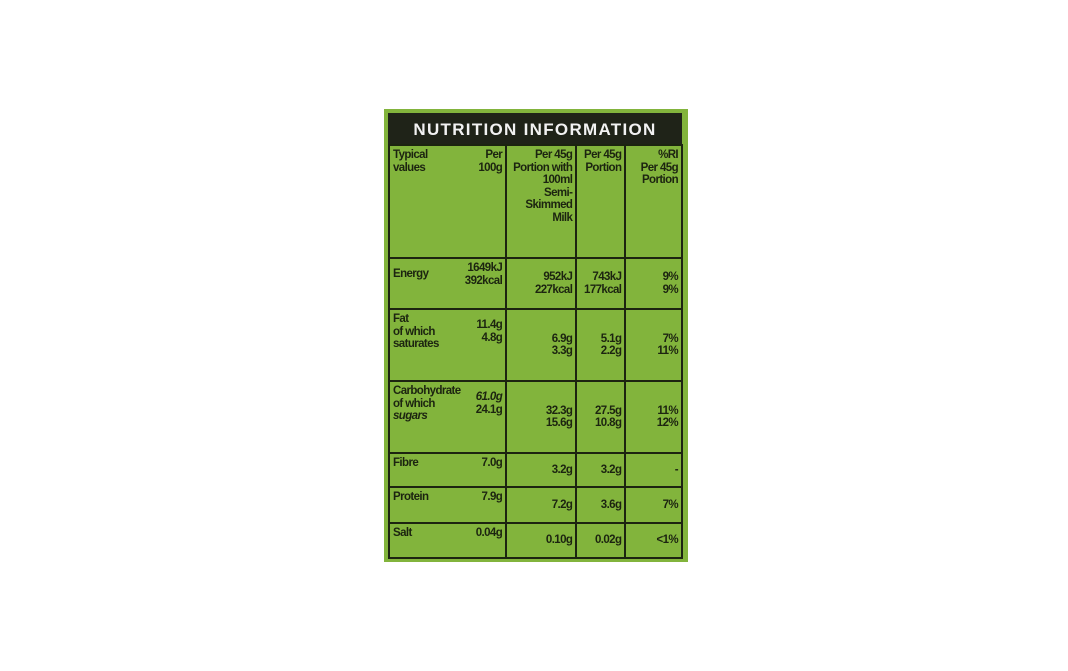 The width and height of the screenshot is (1068, 671). I want to click on fibre-per100: 7.0g, so click(492, 463).